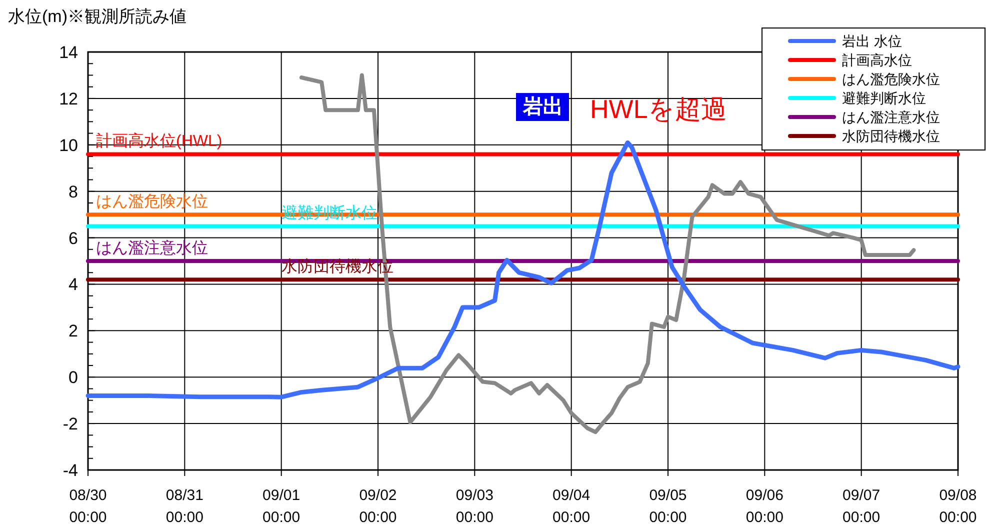 The width and height of the screenshot is (986, 525). What do you see at coordinates (884, 98) in the screenshot?
I see `legend-label: 避難判断水位` at bounding box center [884, 98].